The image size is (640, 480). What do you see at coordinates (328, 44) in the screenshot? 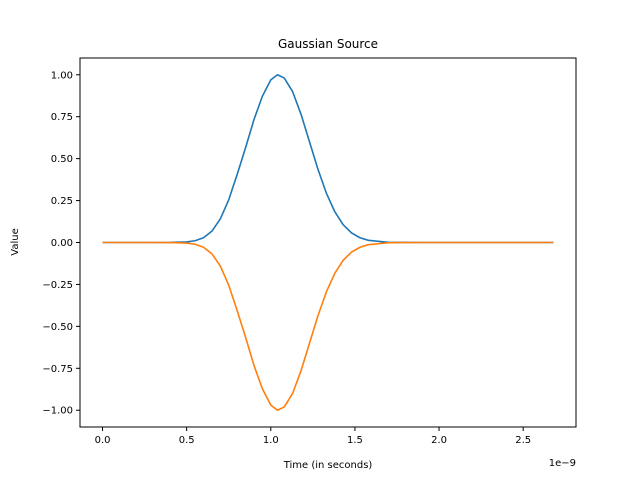
I see `chart-title: Gaussian Source` at bounding box center [328, 44].